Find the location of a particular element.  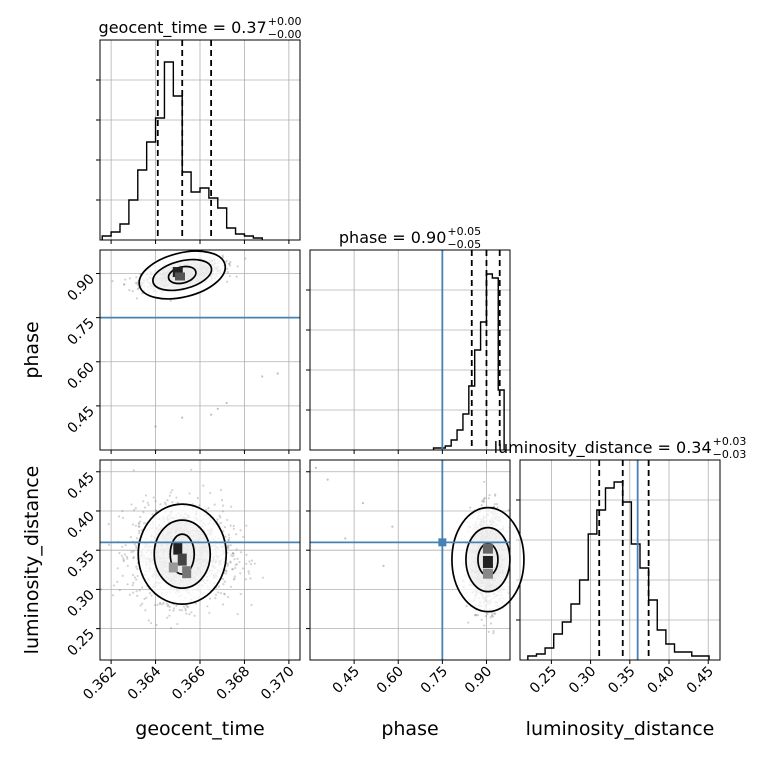

luminosity-distance-title-value: luminosity_distance = 0.34 is located at coordinates (603, 448).